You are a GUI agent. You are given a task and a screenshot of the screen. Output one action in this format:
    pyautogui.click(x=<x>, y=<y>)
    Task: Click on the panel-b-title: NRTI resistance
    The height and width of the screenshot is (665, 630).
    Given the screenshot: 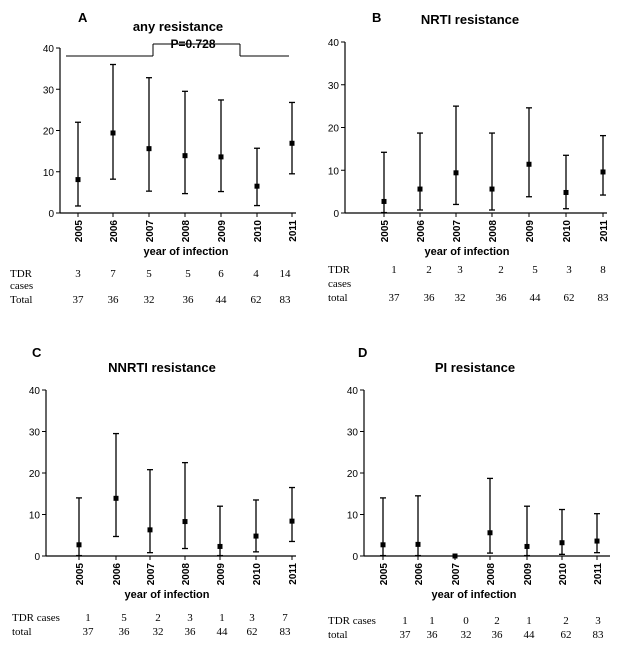 What is the action you would take?
    pyautogui.click(x=470, y=19)
    